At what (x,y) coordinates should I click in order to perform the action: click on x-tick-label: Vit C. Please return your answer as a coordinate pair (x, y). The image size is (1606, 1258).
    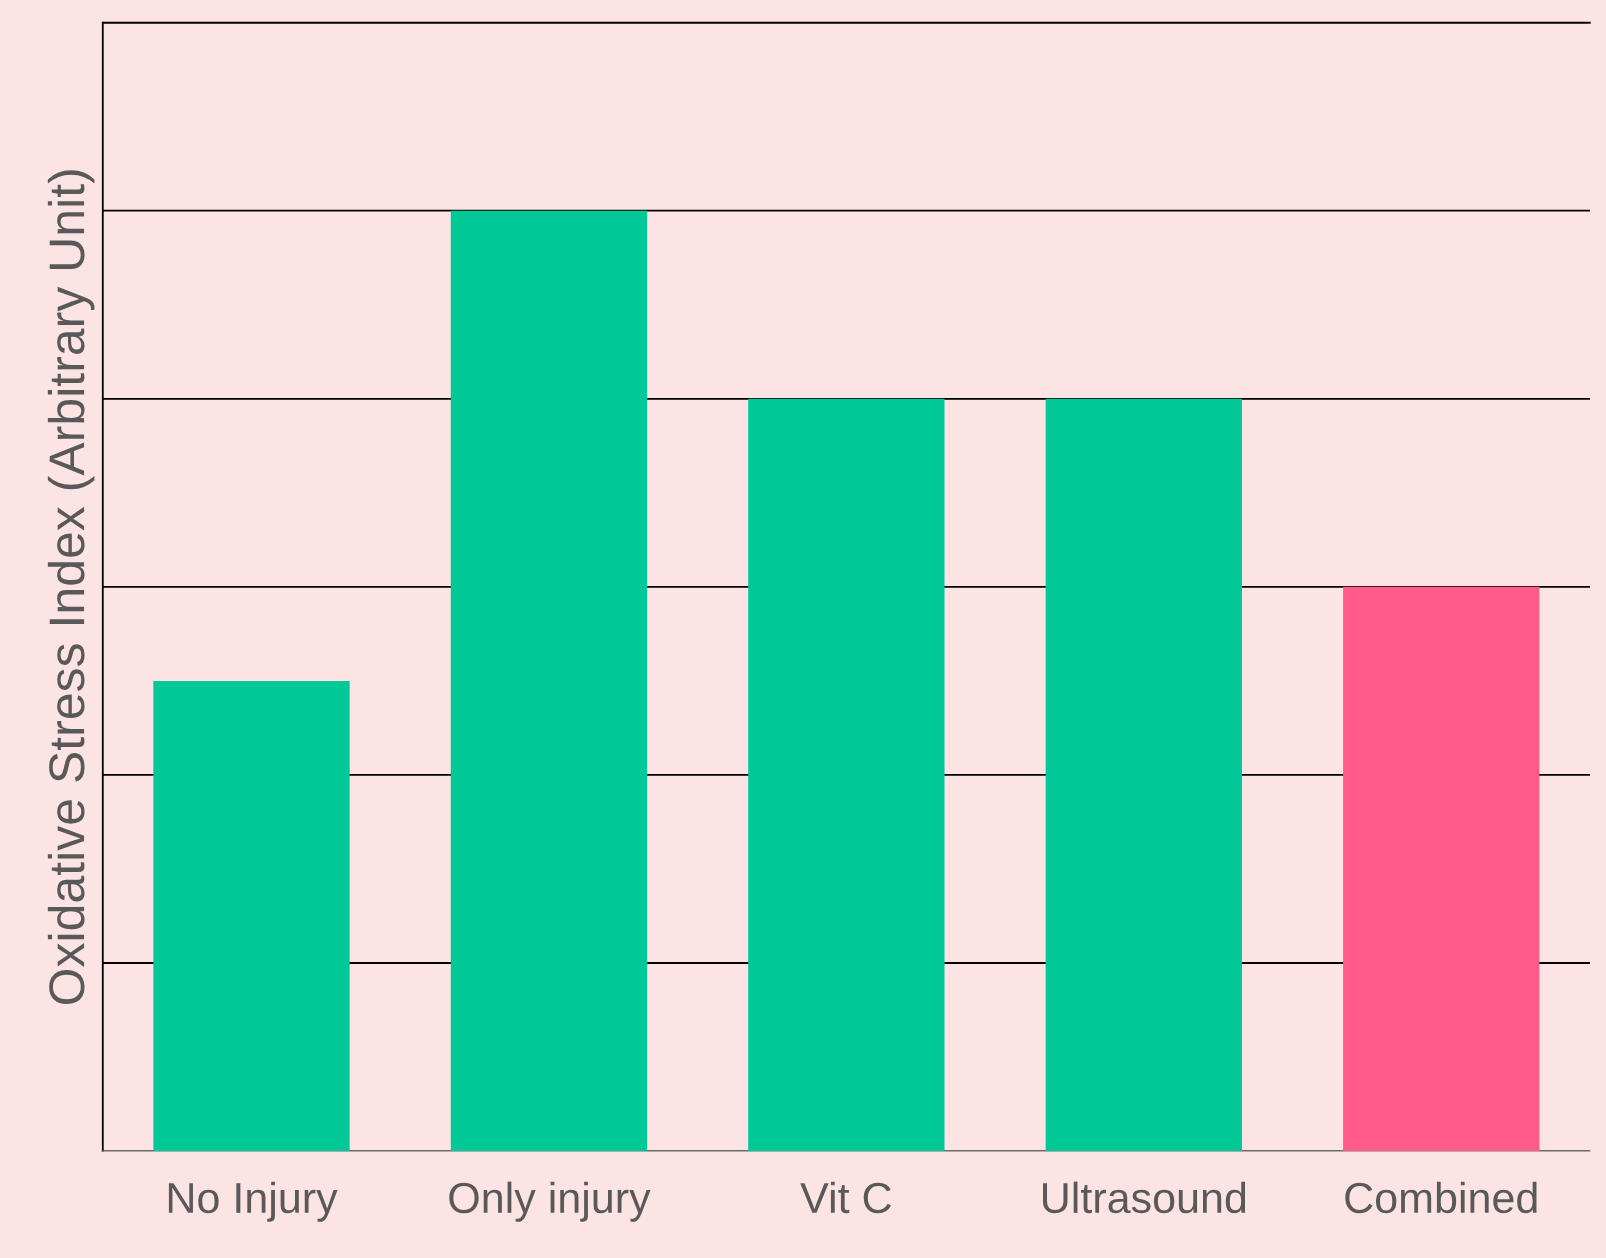
    Looking at the image, I should click on (845, 1197).